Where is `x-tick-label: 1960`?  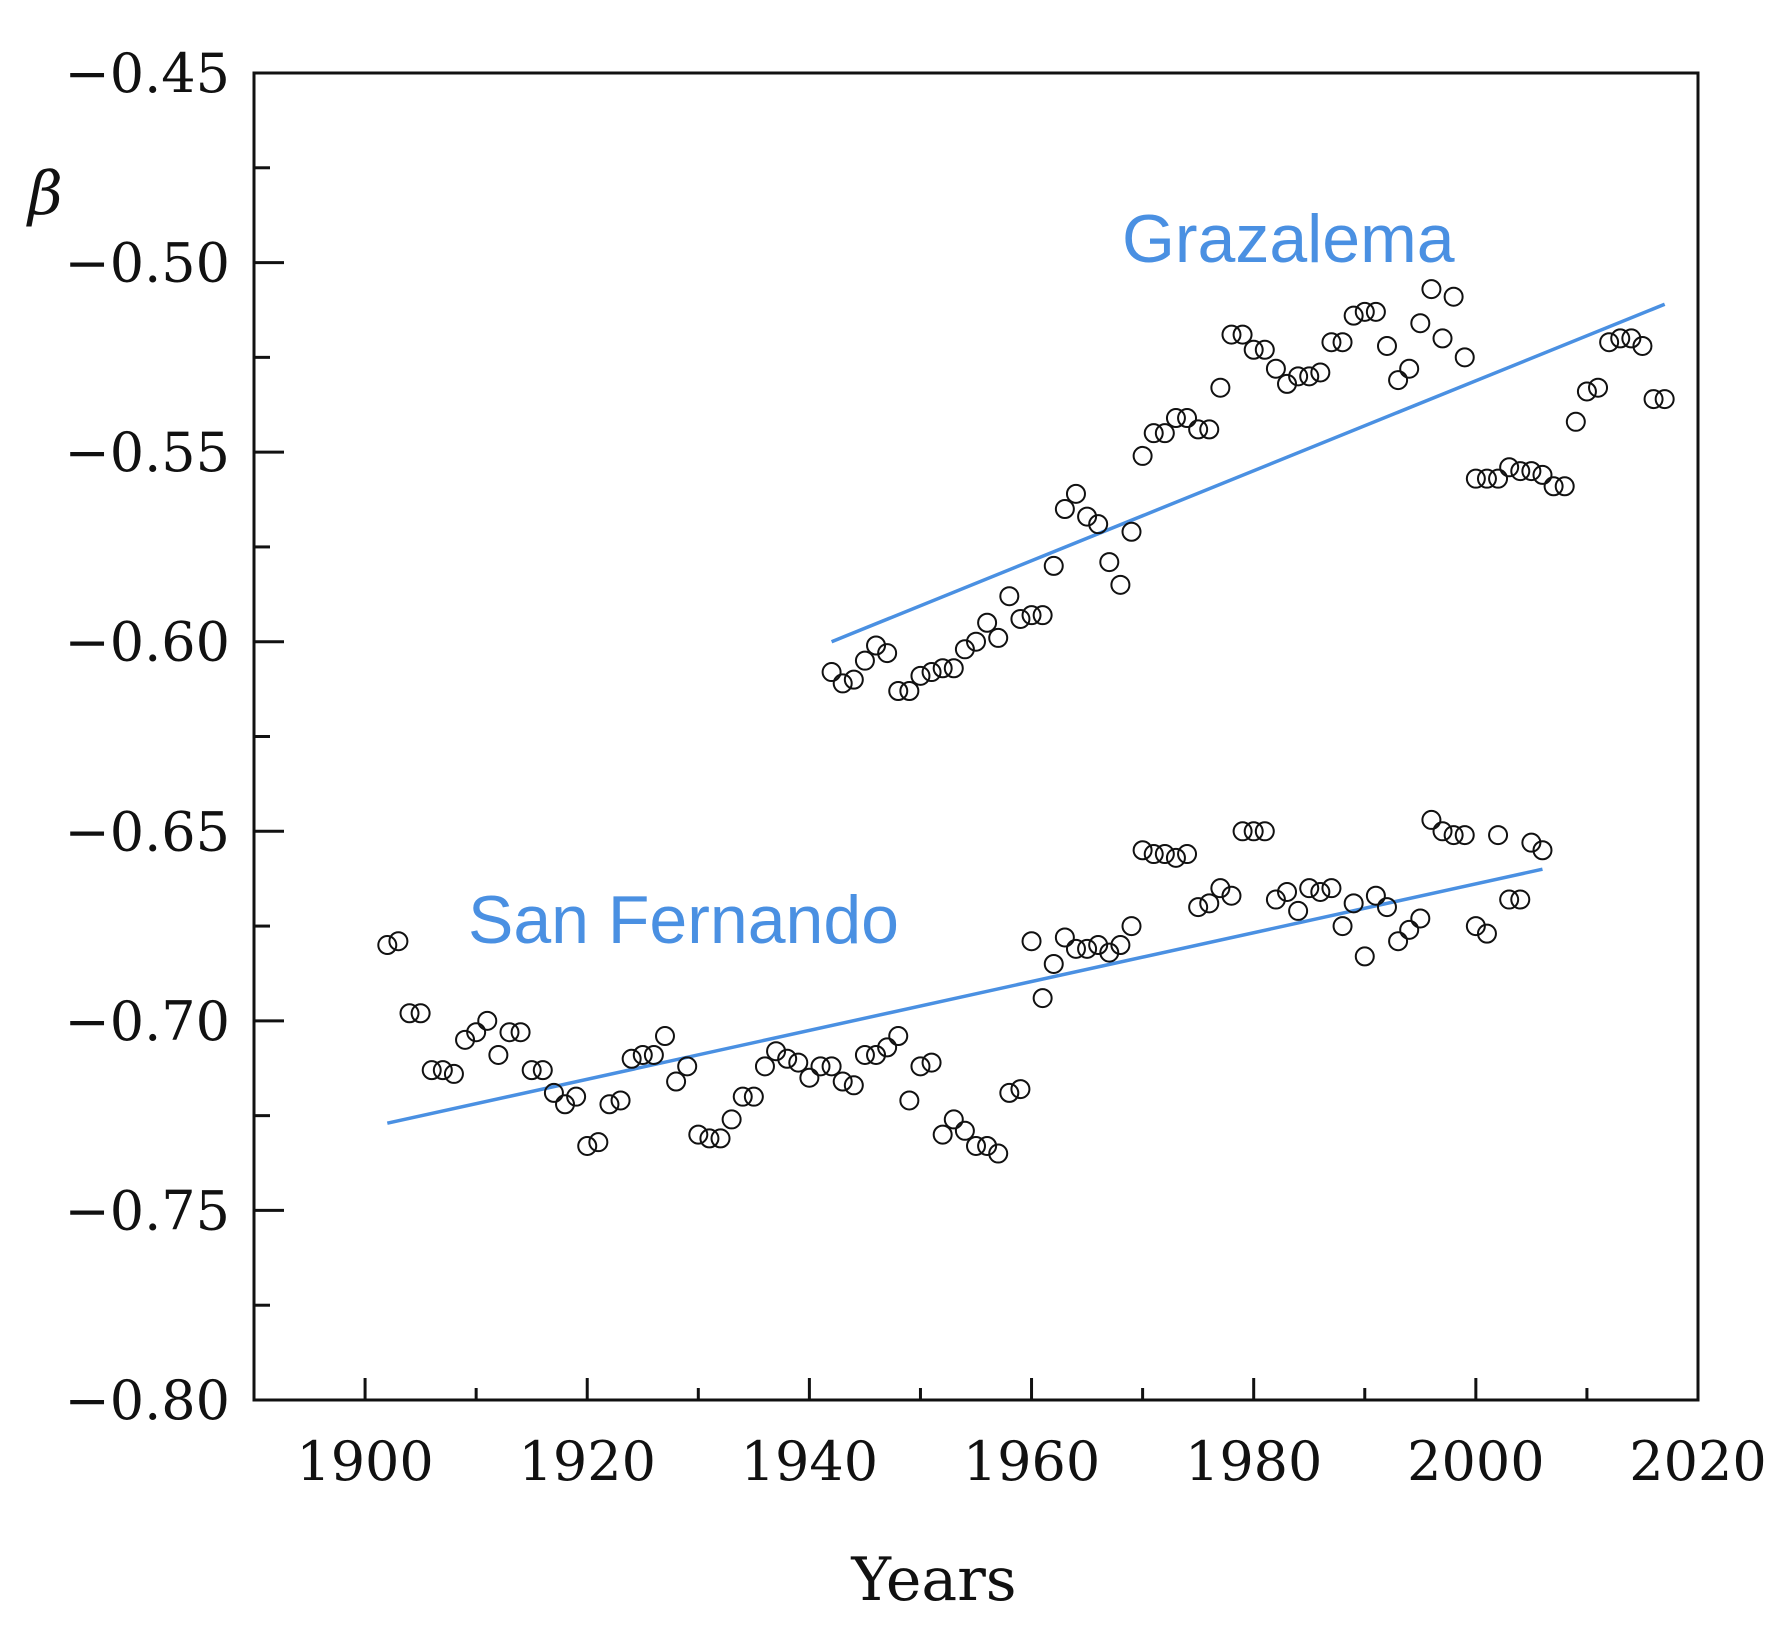
x-tick-label: 1960 is located at coordinates (1031, 1461).